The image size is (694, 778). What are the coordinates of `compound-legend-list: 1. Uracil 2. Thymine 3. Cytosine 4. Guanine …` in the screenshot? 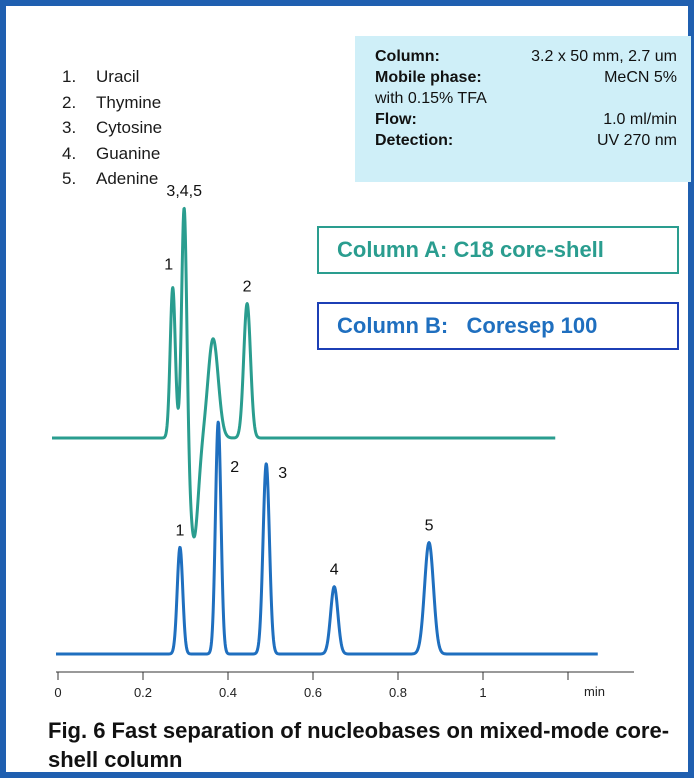 It's located at (112, 128).